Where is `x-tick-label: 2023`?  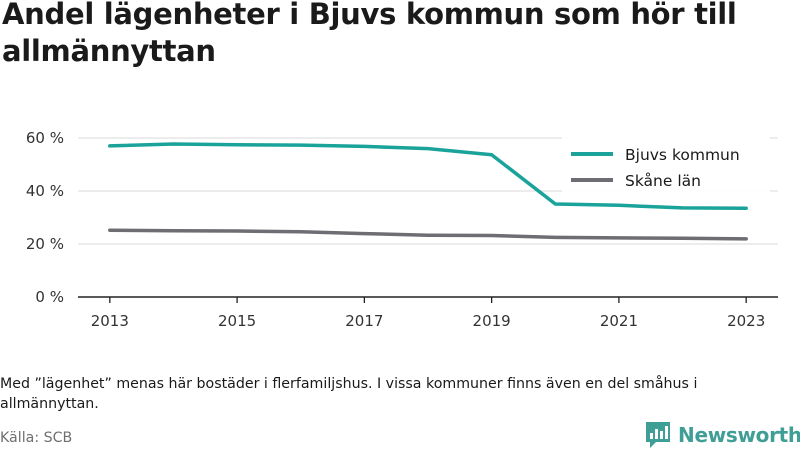
x-tick-label: 2023 is located at coordinates (746, 321).